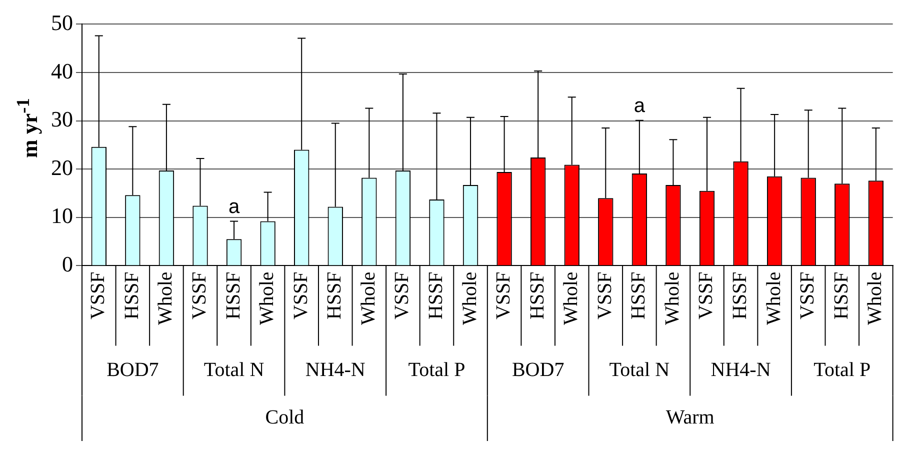  I want to click on y-tick-label: 20, so click(62, 167).